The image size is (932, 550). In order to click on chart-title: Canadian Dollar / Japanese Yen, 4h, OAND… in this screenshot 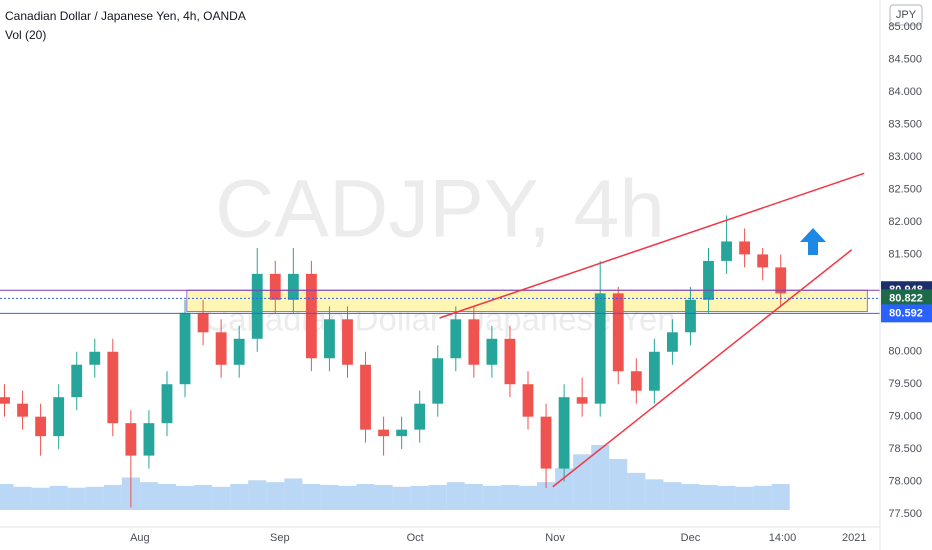, I will do `click(125, 16)`.